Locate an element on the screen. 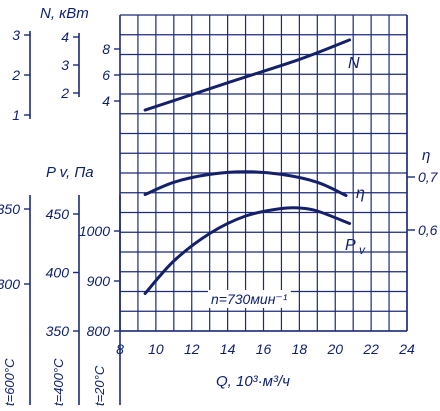  x-tick-label: 10 is located at coordinates (156, 349).